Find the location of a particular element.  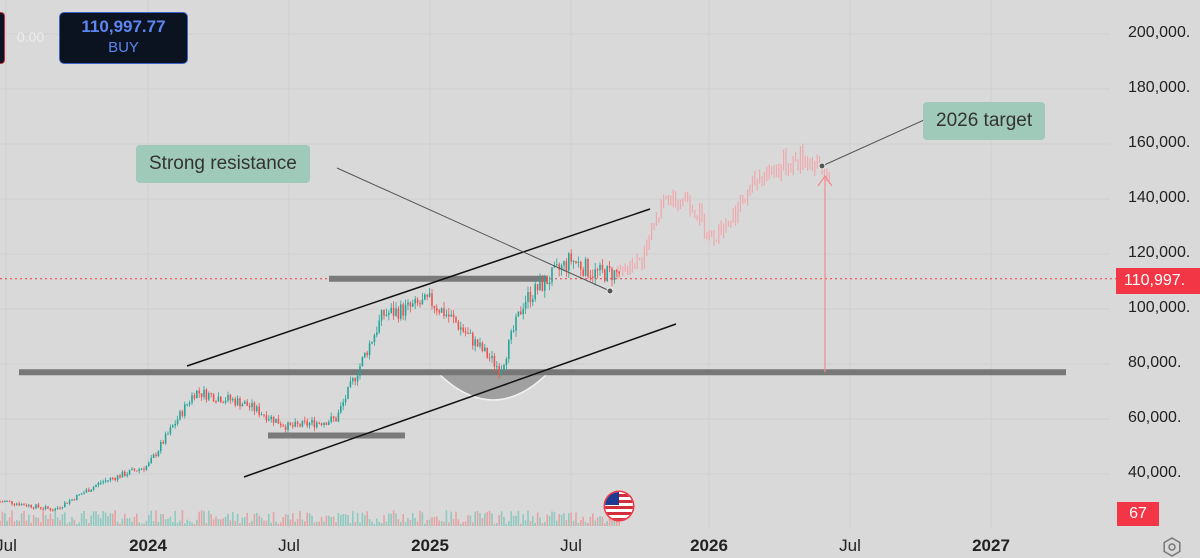

price-tick-label: 160,000. is located at coordinates (1159, 142).